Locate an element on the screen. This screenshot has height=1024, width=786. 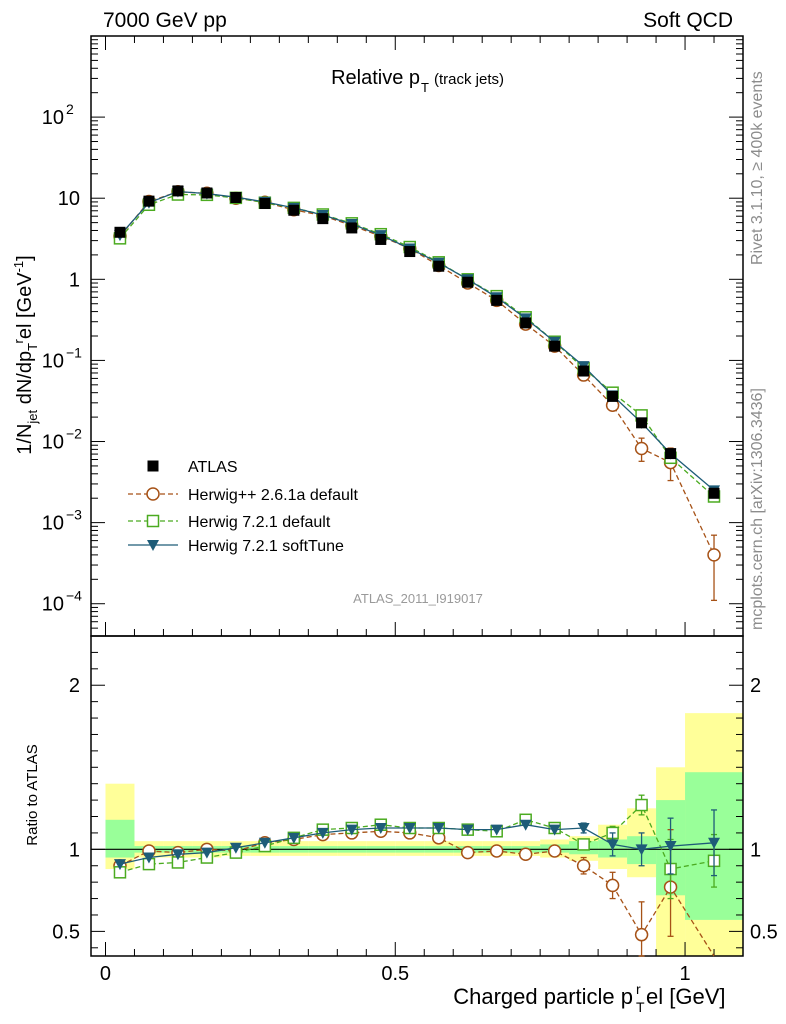
side-label-source: mcplots.cern.ch [arXiv:1306.3436] is located at coordinates (757, 509).